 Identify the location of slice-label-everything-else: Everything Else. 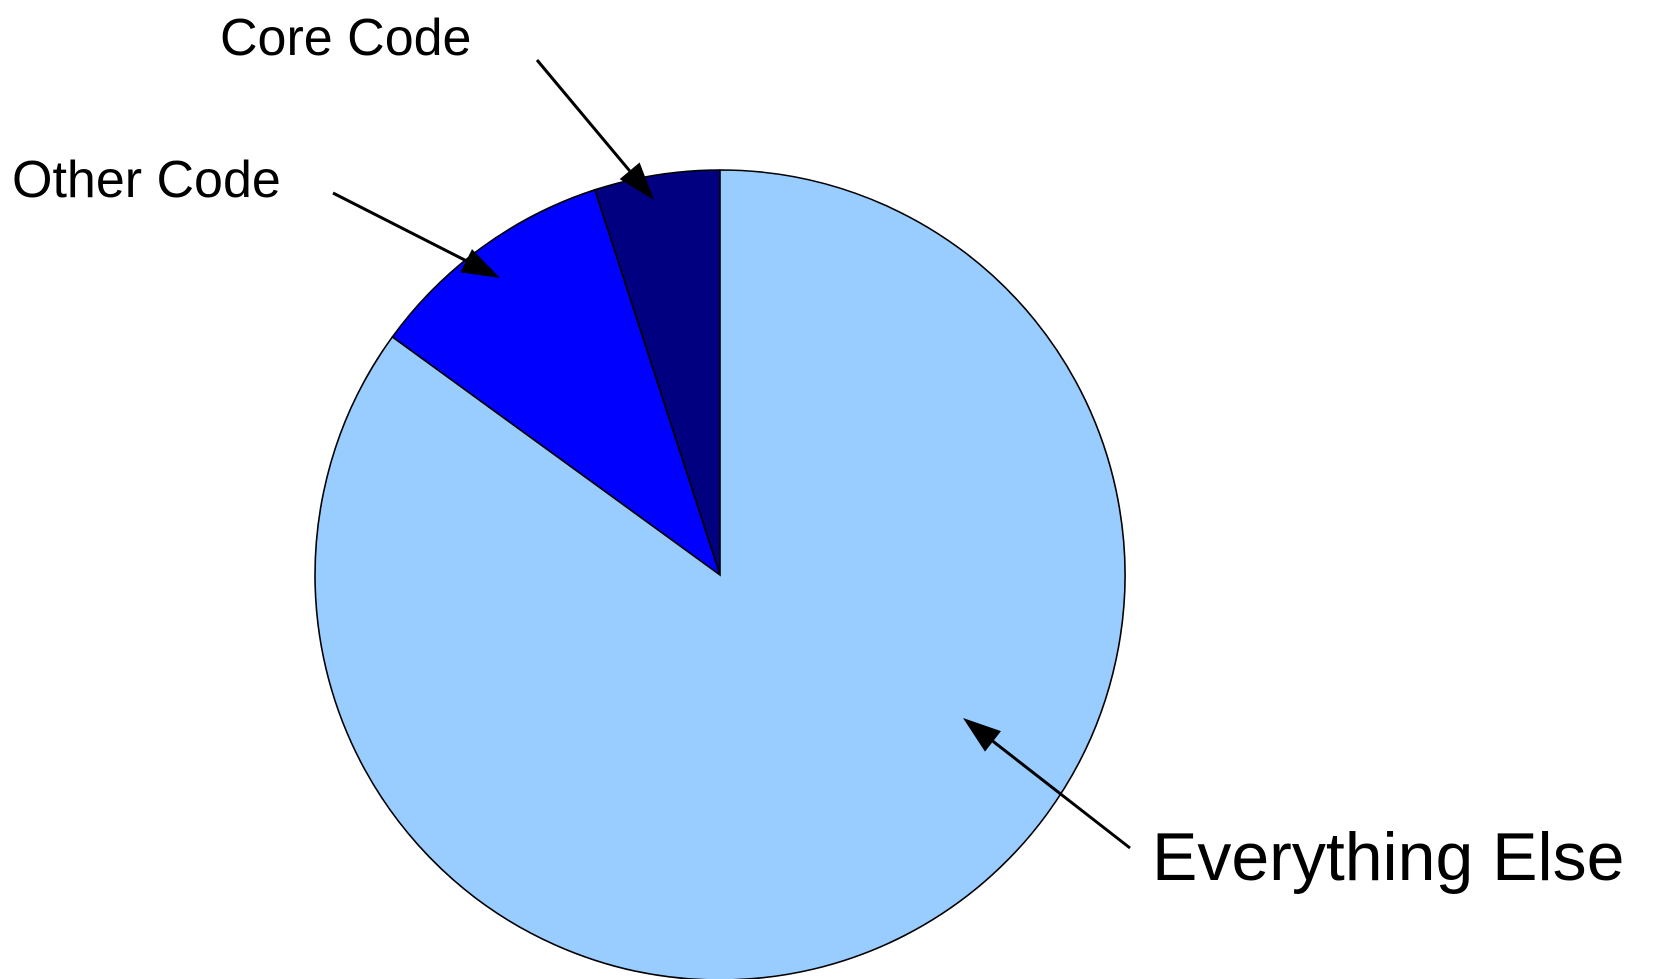
(1388, 857).